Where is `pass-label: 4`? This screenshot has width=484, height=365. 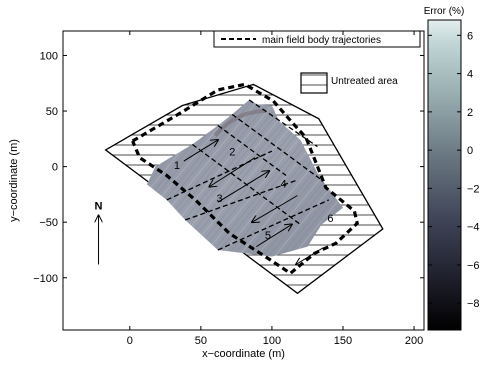
pass-label: 4 is located at coordinates (283, 185).